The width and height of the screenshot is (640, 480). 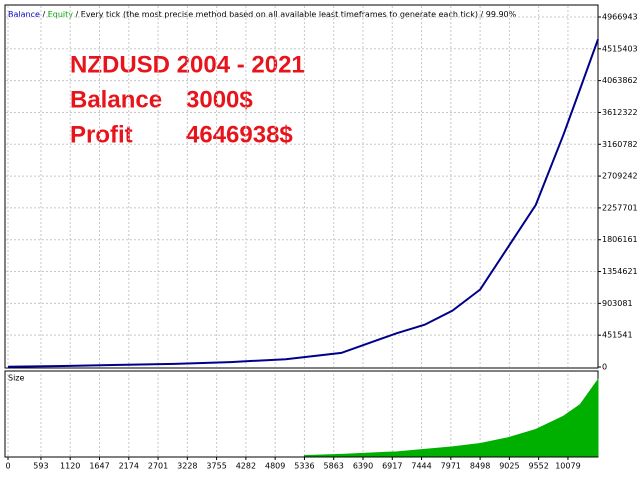 What do you see at coordinates (620, 144) in the screenshot?
I see `y-tick-label: 3160782` at bounding box center [620, 144].